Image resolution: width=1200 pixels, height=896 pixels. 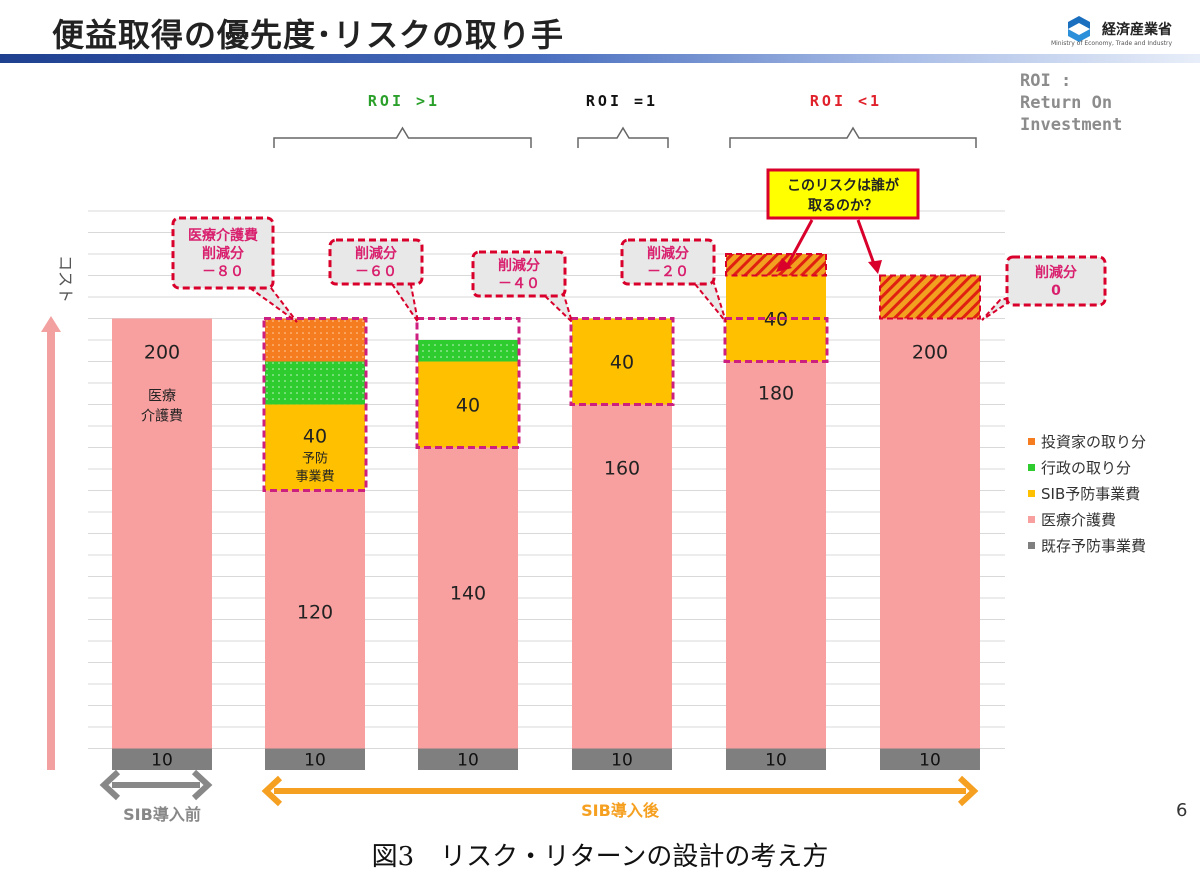 I want to click on reduction-callout-text: －８０, so click(x=223, y=272).